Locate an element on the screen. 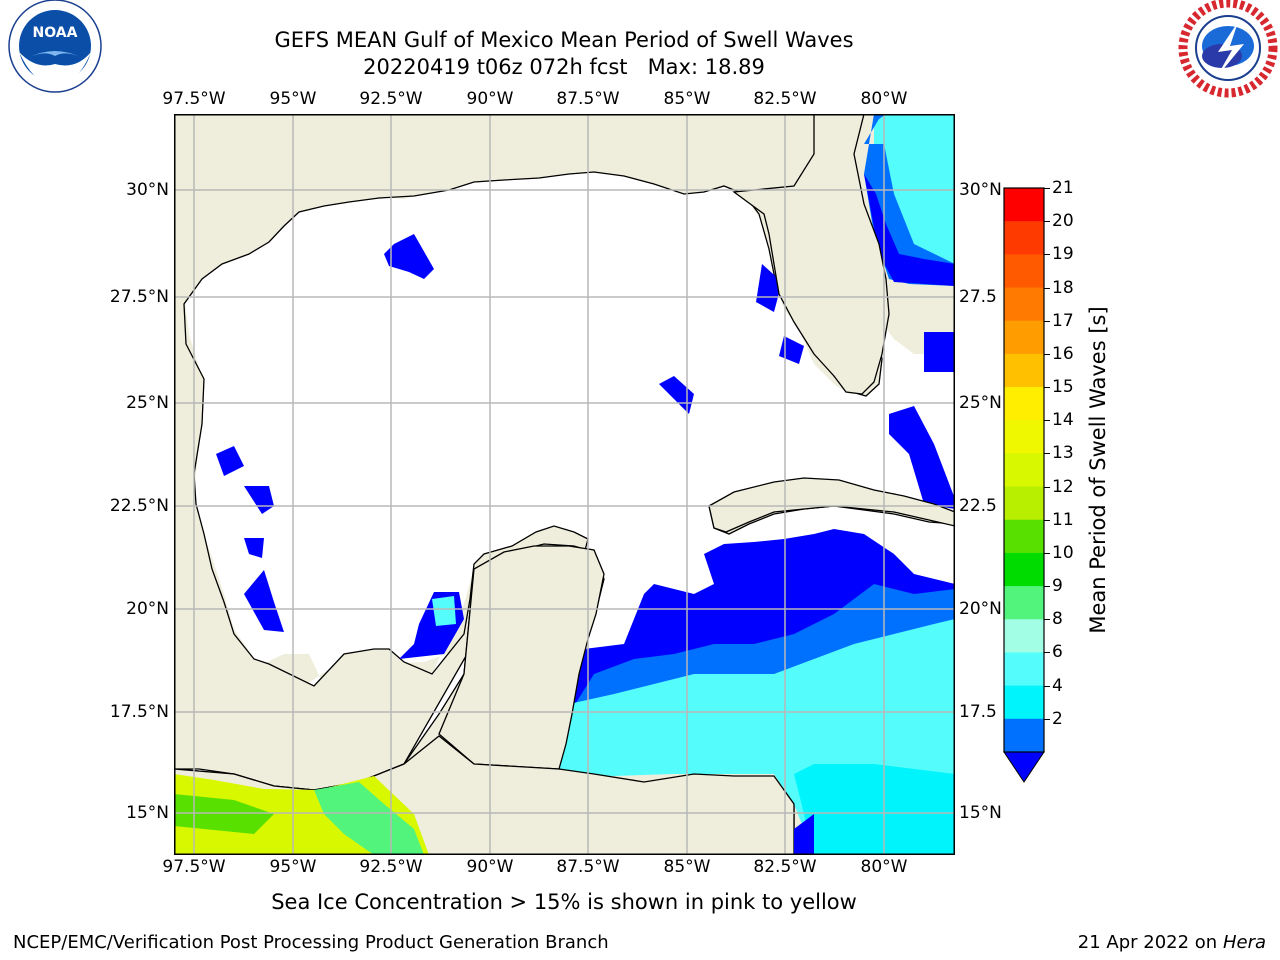  lat-label-left: 20°N is located at coordinates (147, 609).